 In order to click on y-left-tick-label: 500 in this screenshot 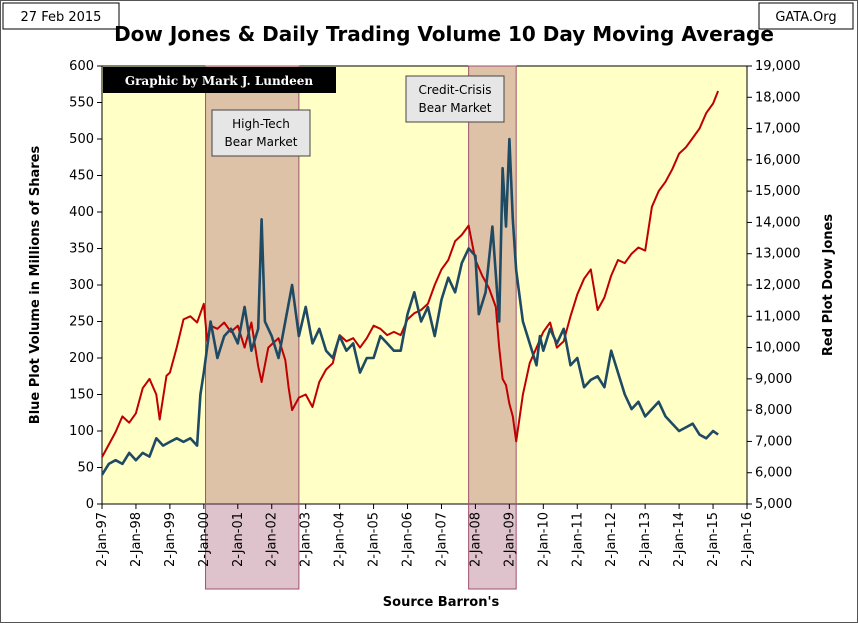, I will do `click(81, 139)`.